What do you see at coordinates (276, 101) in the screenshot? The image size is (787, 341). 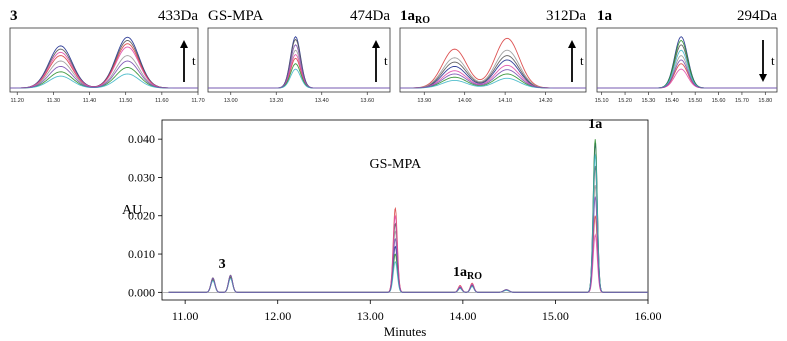 I see `inset-gs-mpa-xtick-label: 13.20` at bounding box center [276, 101].